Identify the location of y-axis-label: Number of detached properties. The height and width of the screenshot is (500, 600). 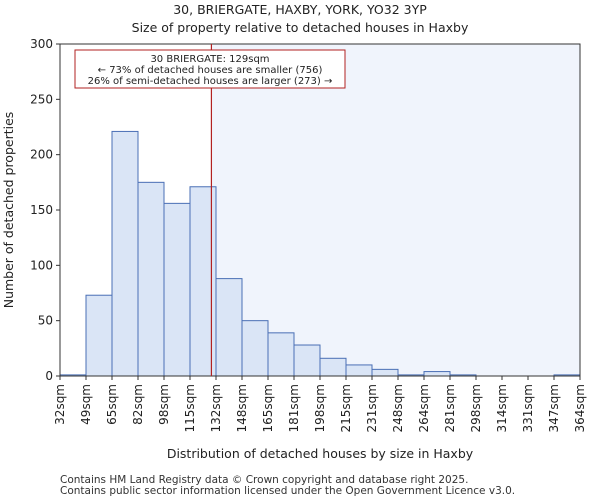
(8, 210).